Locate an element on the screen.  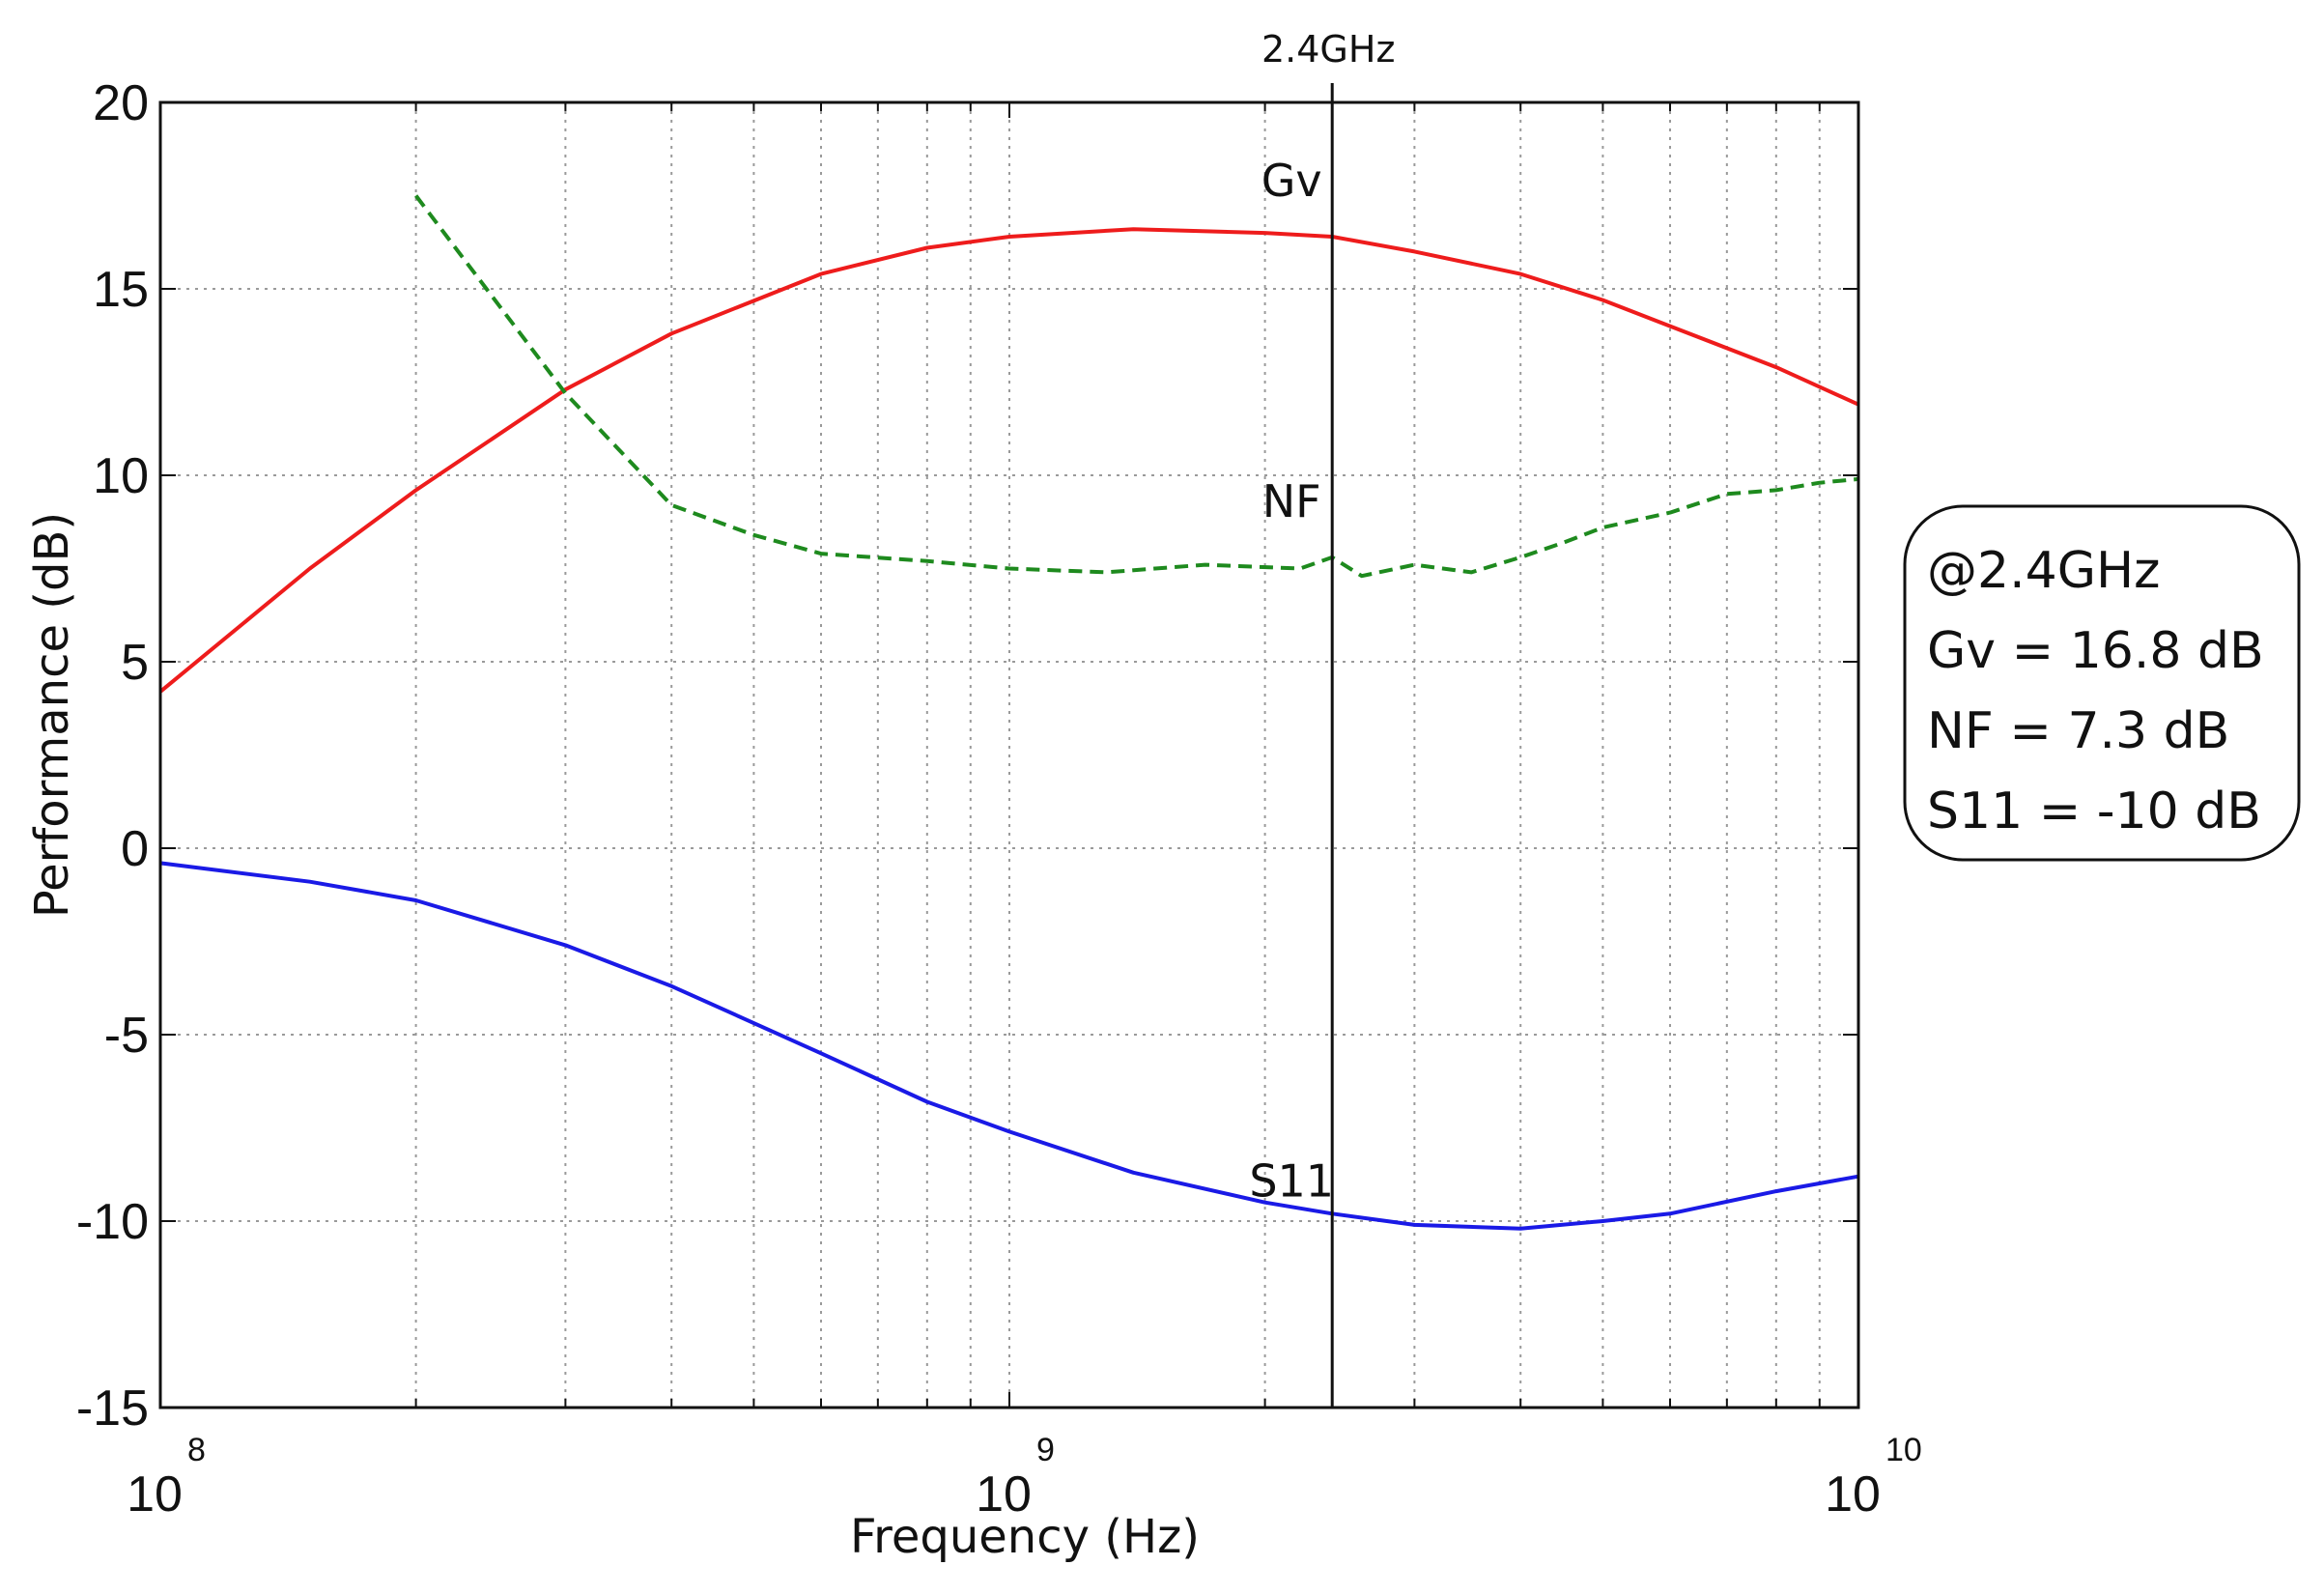
info-line-gv: Gv = 16.8 dB is located at coordinates (2095, 651).